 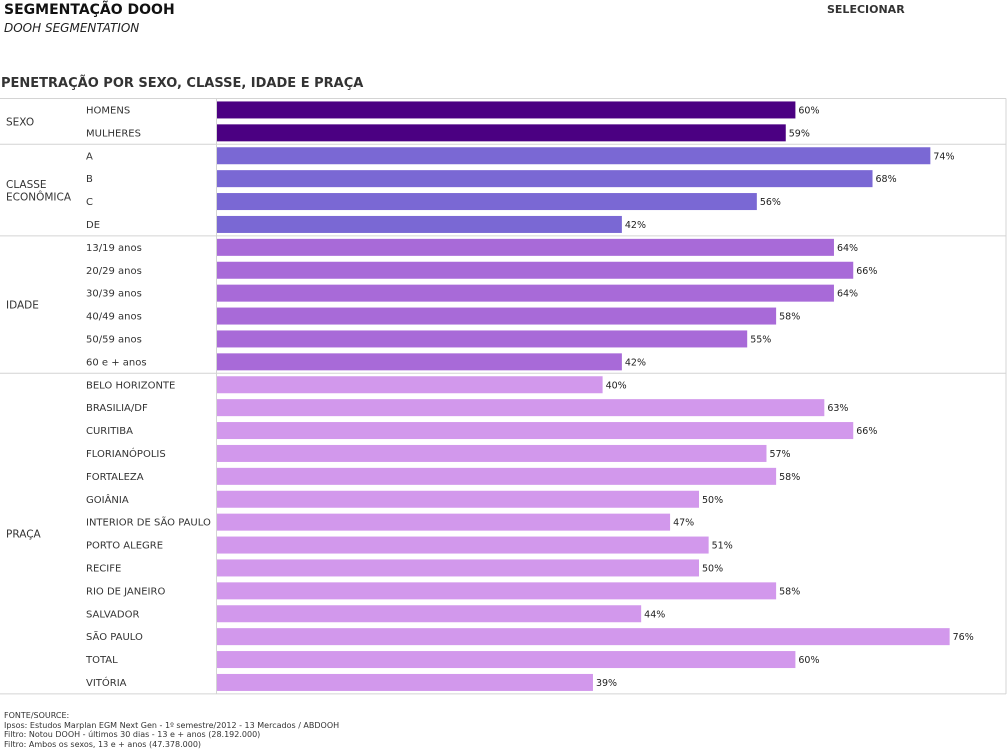 What do you see at coordinates (37, 715) in the screenshot?
I see `footer-line: FONTE/SOURCE:` at bounding box center [37, 715].